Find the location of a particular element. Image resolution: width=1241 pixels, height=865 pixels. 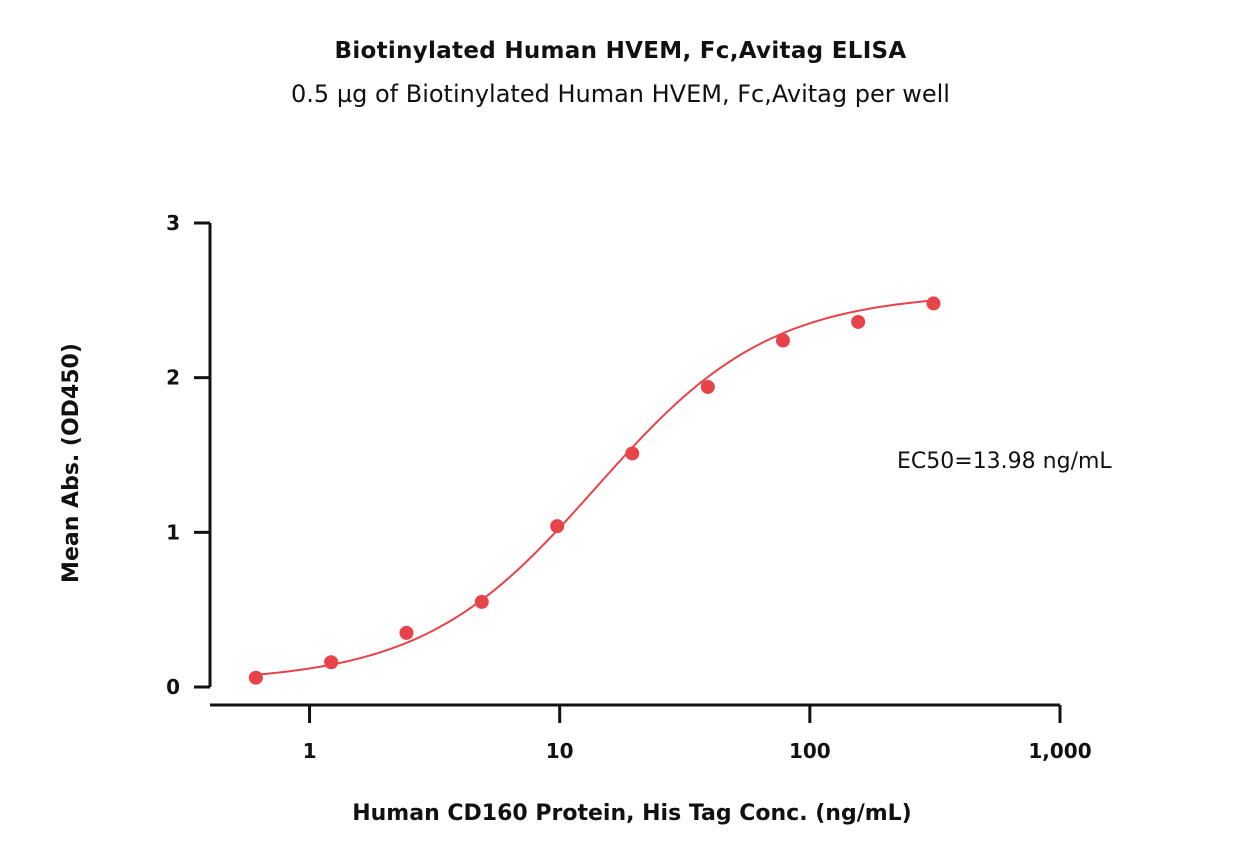

y-axis-label: Mean Abs. (OD450) is located at coordinates (71, 463).